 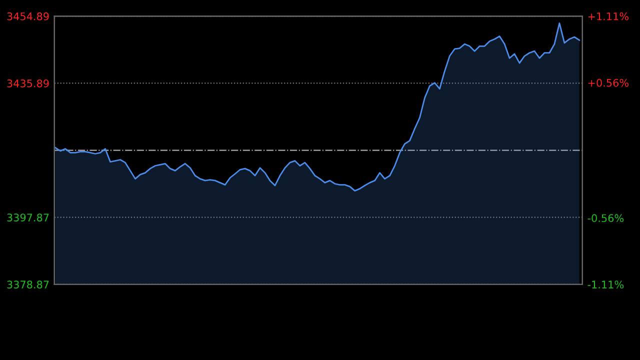 I want to click on y2-tick-label: +1.11%, so click(x=608, y=16).